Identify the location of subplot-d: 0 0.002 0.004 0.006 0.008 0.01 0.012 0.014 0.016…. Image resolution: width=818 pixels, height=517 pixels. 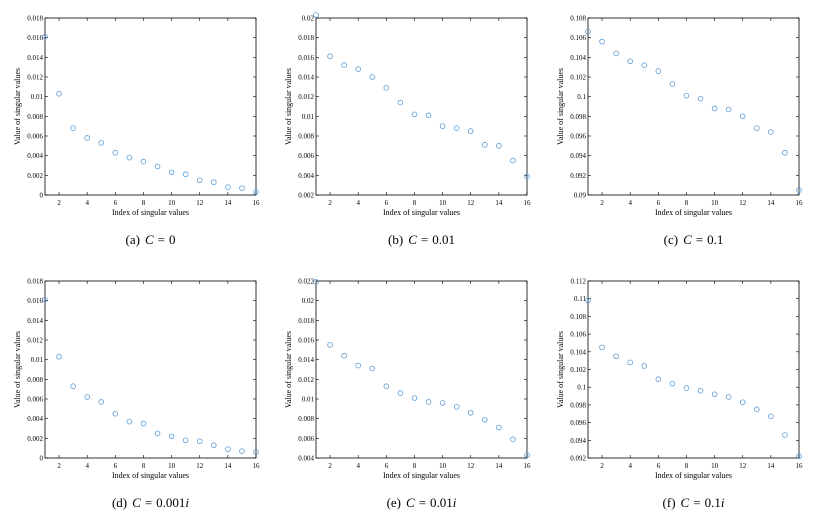
(136, 394).